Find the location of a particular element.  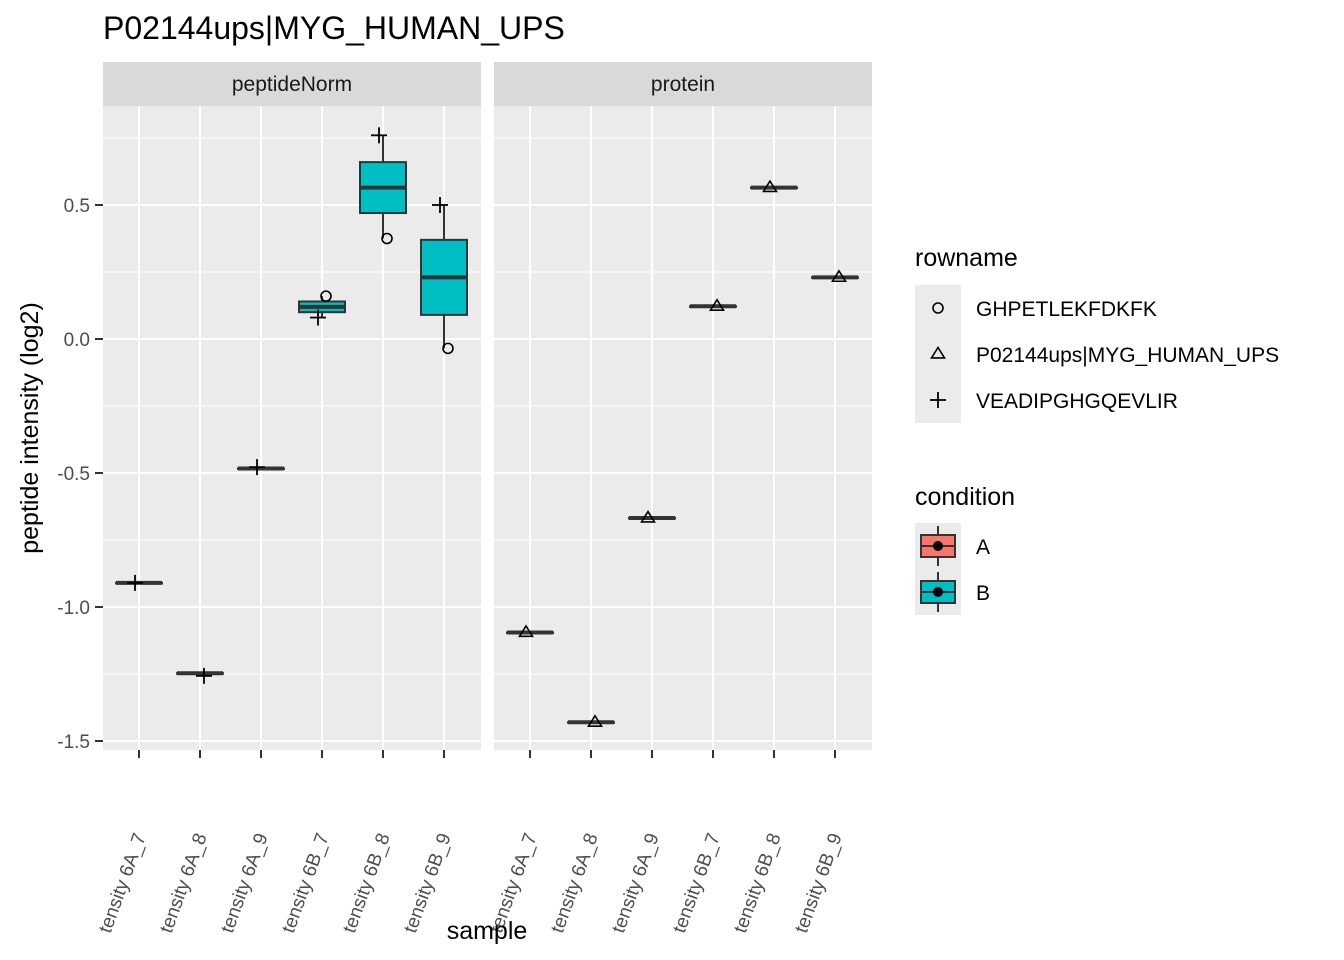

legend-label: GHPETLEKFDKFK is located at coordinates (1066, 309).